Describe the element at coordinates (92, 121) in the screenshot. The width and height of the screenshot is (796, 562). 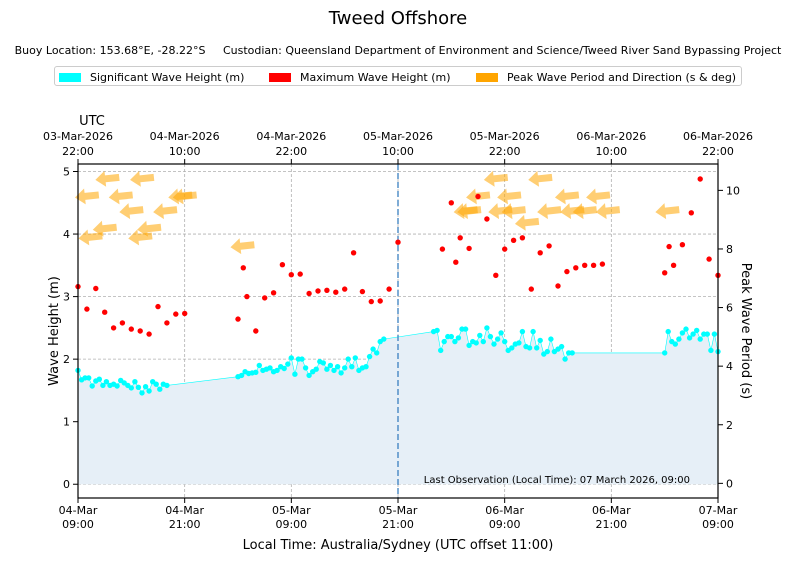
I see `utc-axis-title: UTC` at that location.